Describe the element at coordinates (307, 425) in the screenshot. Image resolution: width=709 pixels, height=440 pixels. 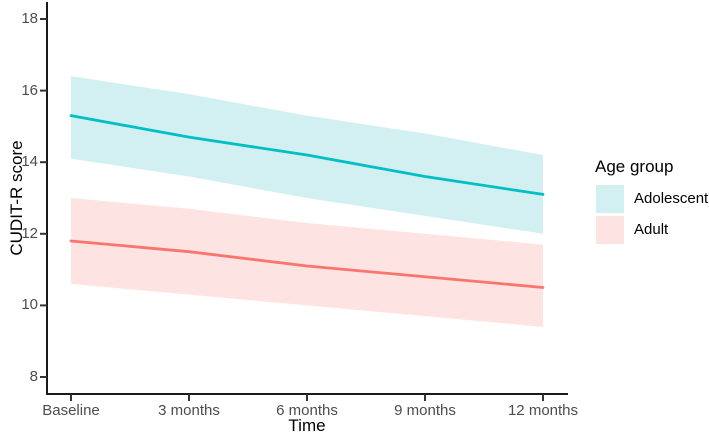
I see `x-axis-title: Time` at that location.